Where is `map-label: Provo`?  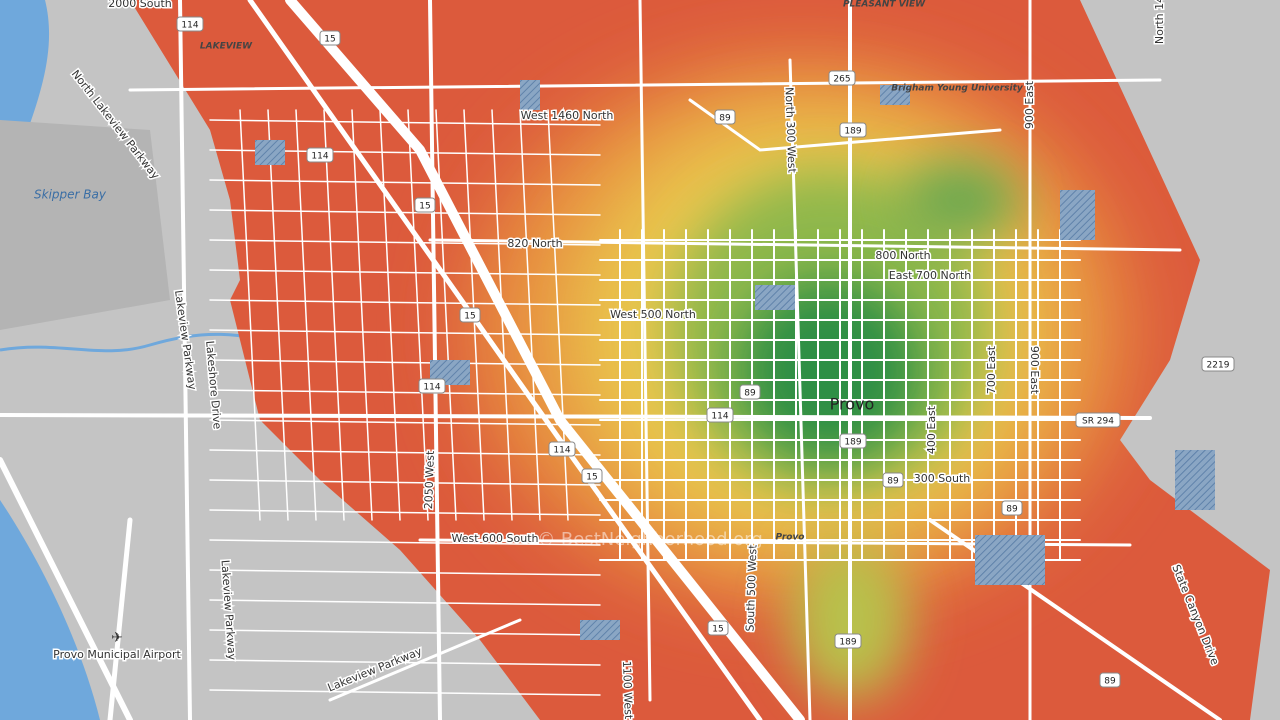 map-label: Provo is located at coordinates (852, 404).